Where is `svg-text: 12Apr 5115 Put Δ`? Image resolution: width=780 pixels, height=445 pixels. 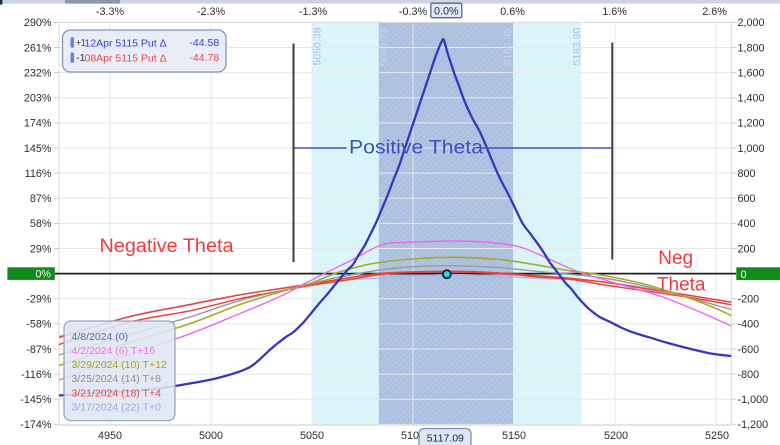 svg-text: 12Apr 5115 Put Δ is located at coordinates (126, 44).